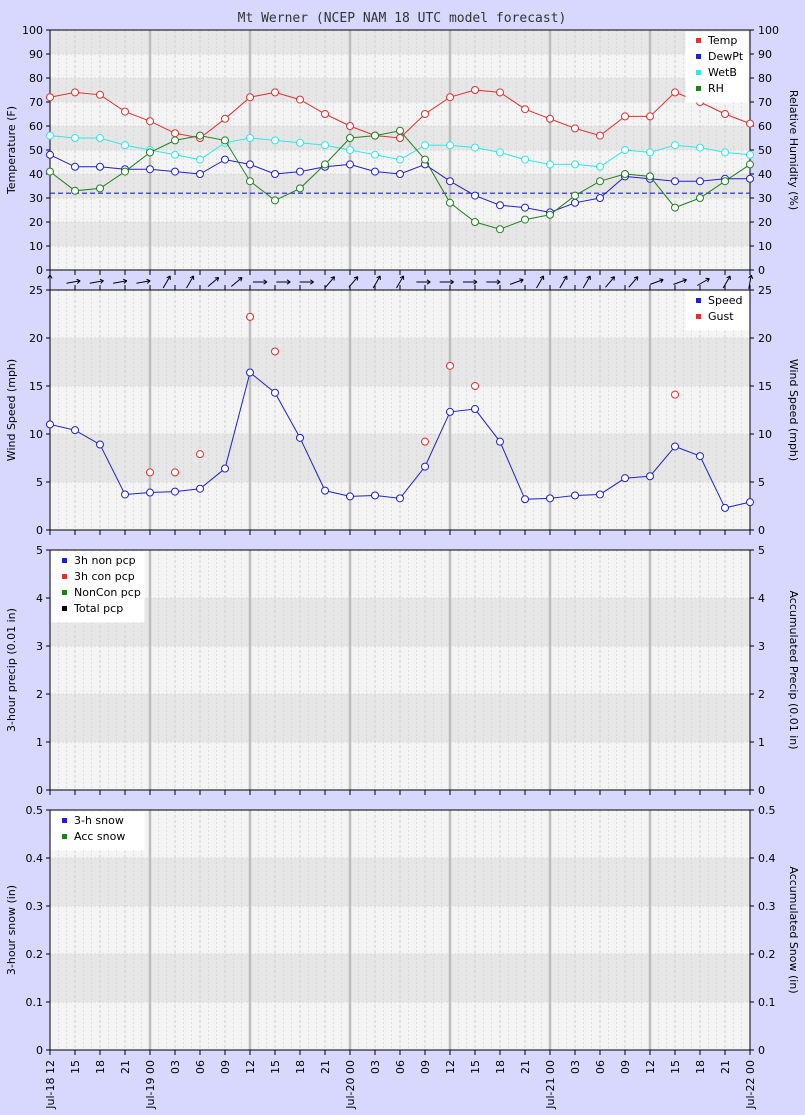  I want to click on y-tick-label-right: 60, so click(765, 126).